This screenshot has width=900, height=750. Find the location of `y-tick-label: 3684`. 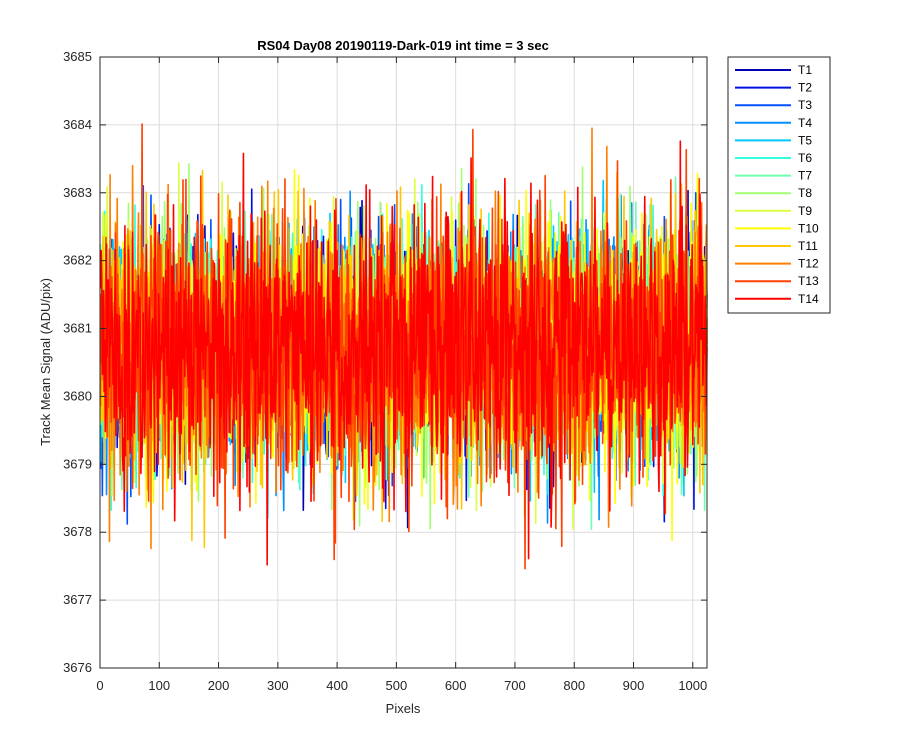

y-tick-label: 3684 is located at coordinates (77, 124).